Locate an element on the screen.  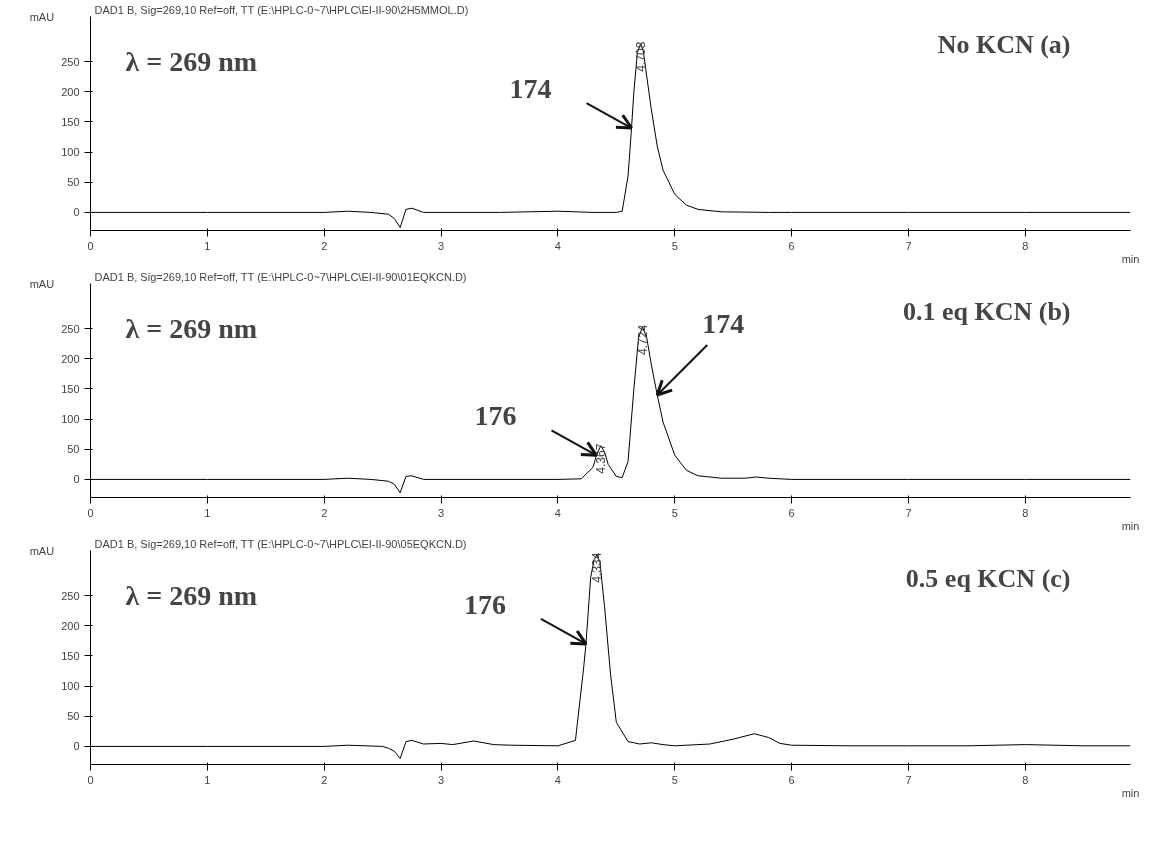
annotation: 4.334 is located at coordinates (597, 567).